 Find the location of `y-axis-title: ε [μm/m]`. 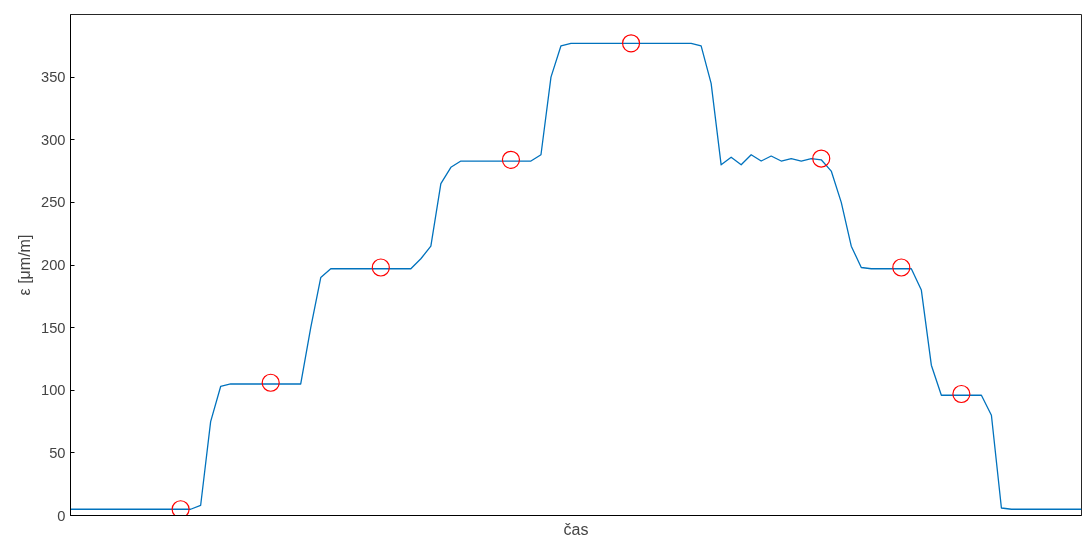

y-axis-title: ε [μm/m] is located at coordinates (25, 265).